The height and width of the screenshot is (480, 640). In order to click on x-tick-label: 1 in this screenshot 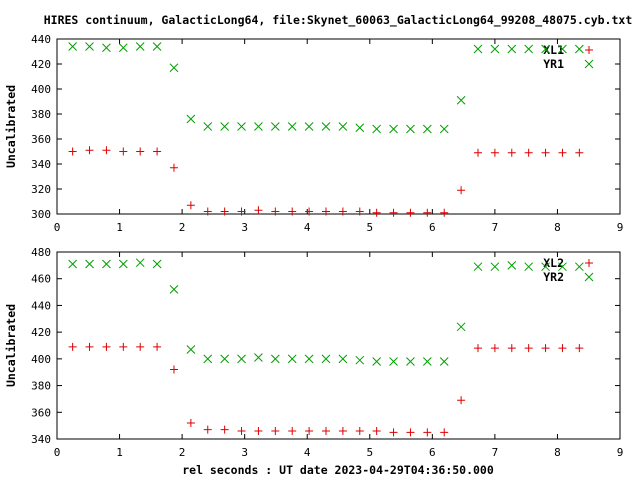, I will do `click(119, 227)`.